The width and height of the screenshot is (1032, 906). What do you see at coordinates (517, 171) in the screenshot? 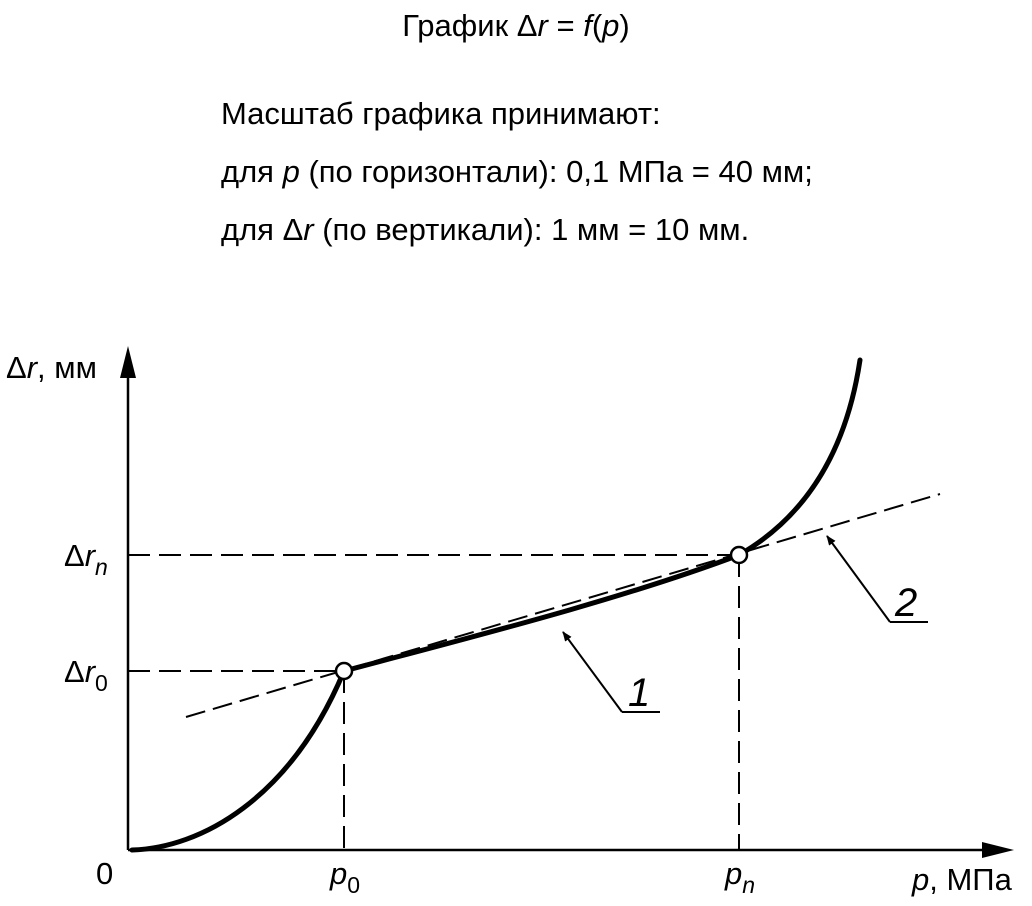
I see `scale-note-horizontal: для p (по горизонтали): 0,1 МПа = 40 мм;` at bounding box center [517, 171].